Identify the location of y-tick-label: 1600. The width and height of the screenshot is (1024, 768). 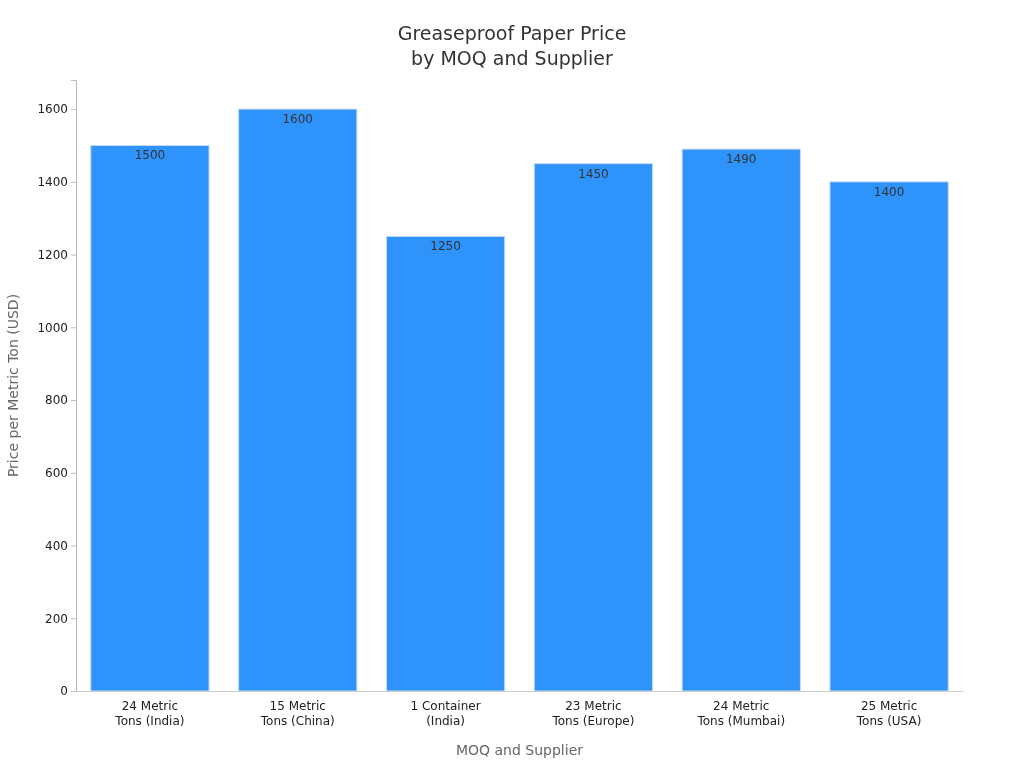
(52, 109).